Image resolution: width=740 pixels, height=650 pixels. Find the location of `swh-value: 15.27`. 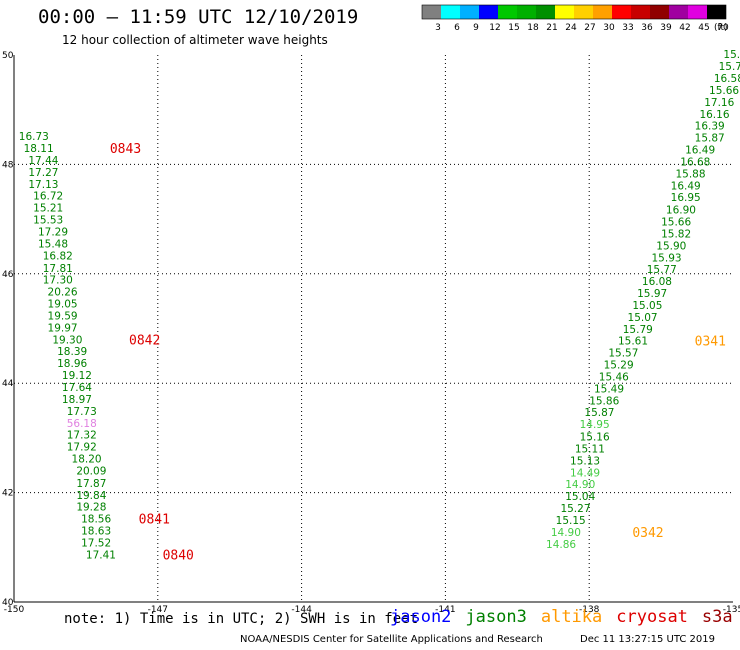

swh-value: 15.27 is located at coordinates (575, 509).